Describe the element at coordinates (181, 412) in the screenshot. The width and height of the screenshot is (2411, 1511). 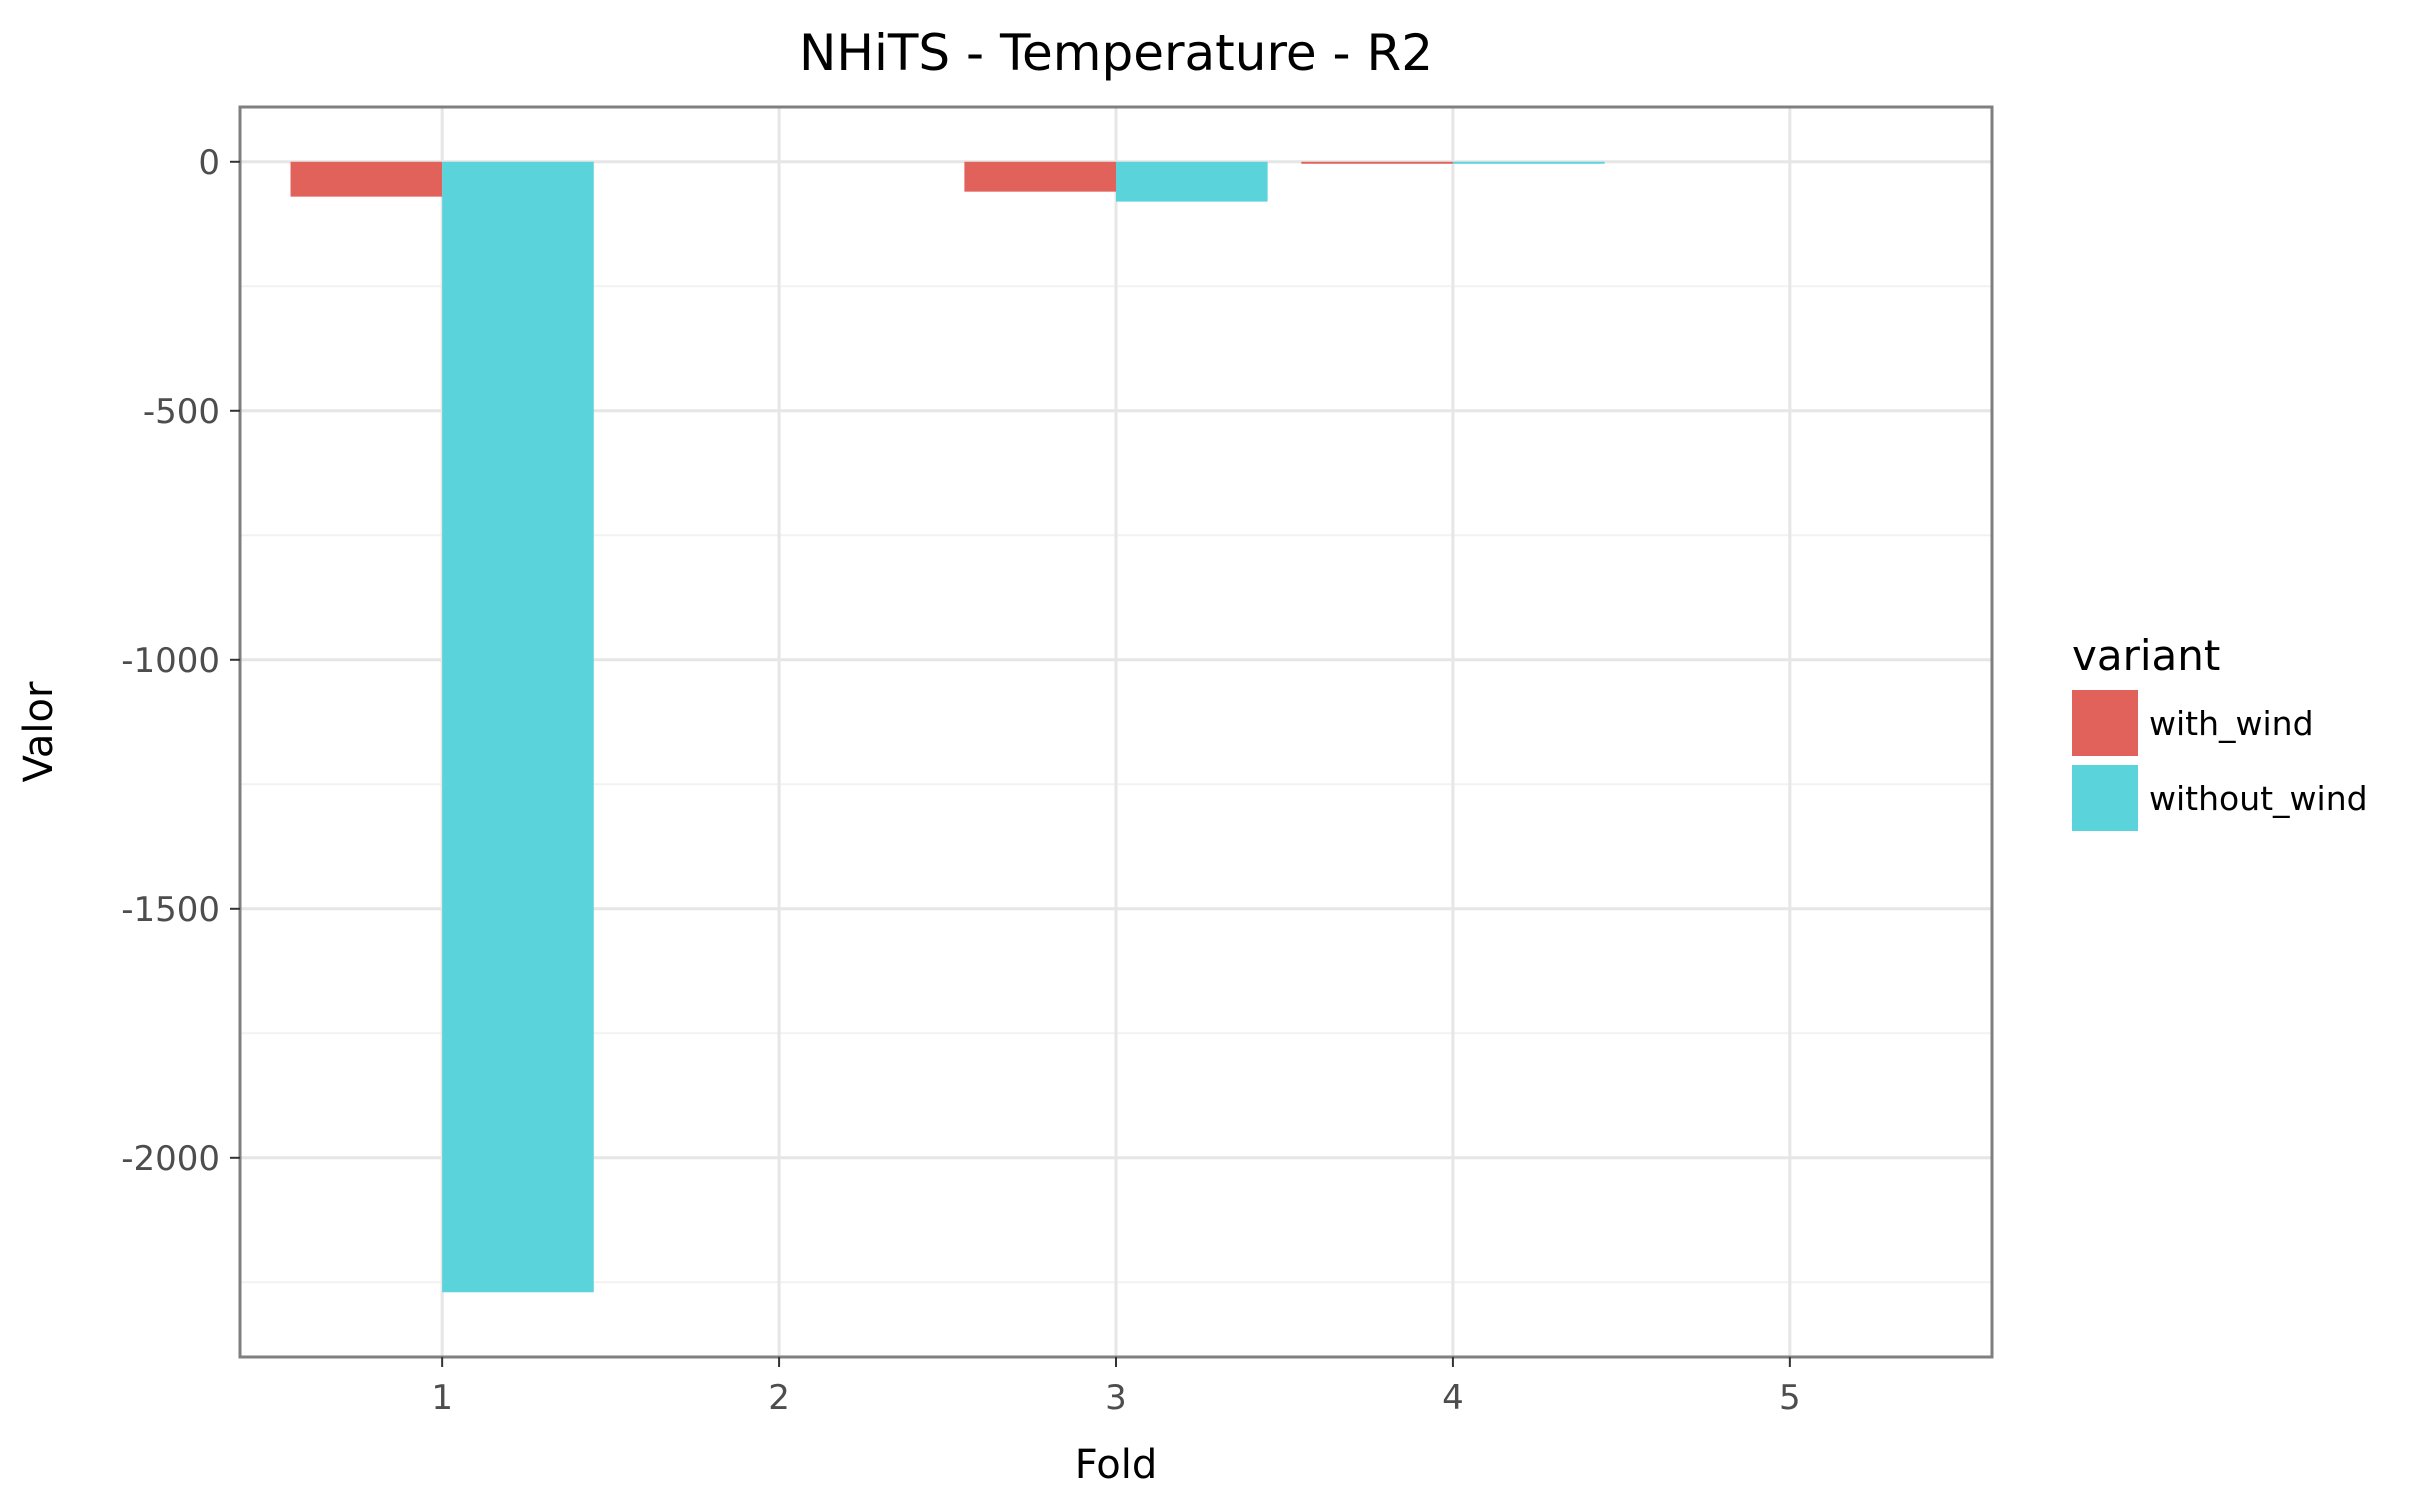
I see `y-tick-label: -500` at that location.